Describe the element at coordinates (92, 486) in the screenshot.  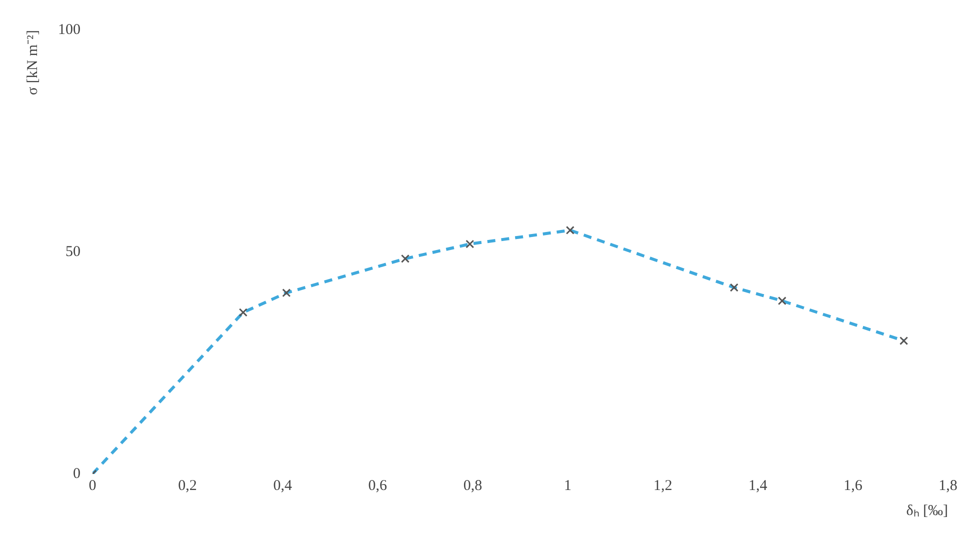
I see `x-tick-label: 0` at that location.